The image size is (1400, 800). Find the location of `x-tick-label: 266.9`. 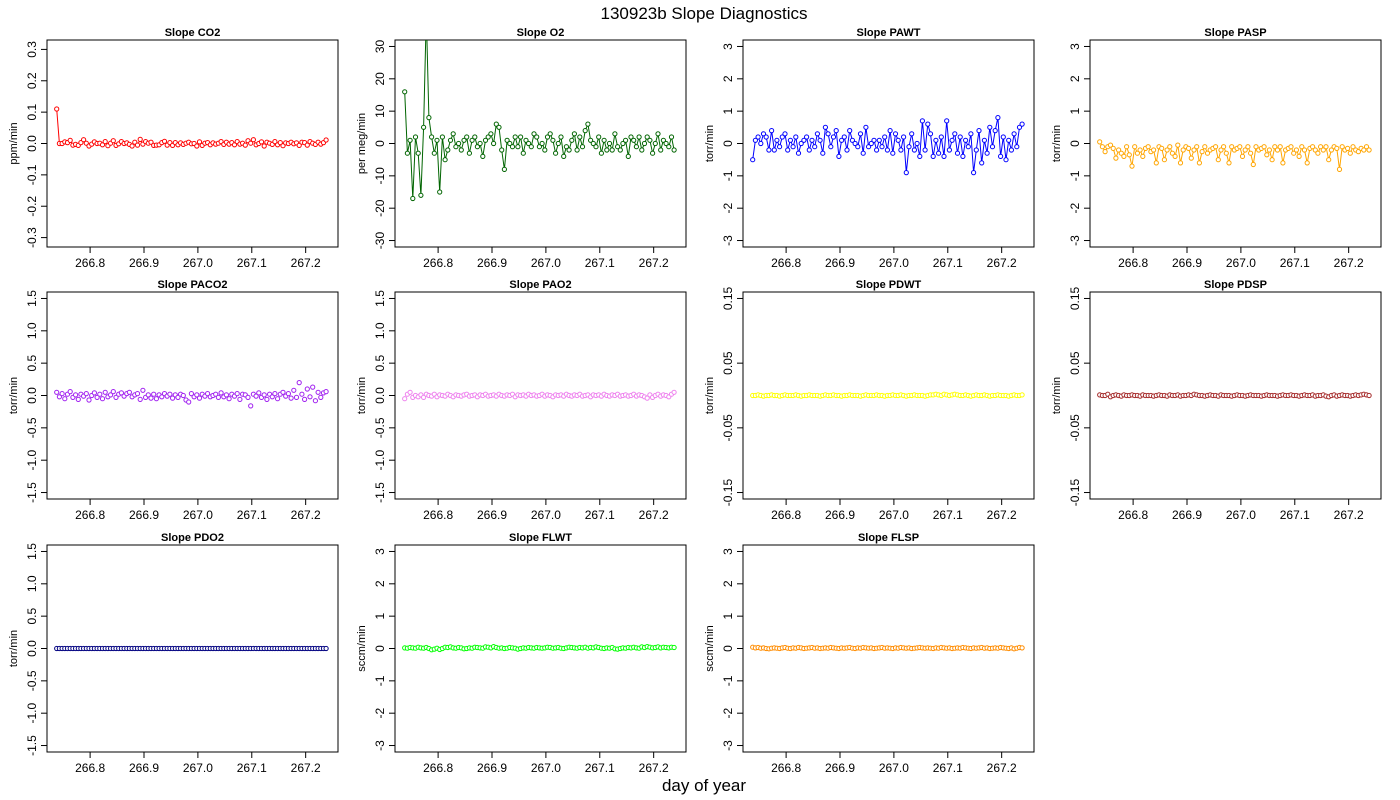

x-tick-label: 266.9 is located at coordinates (840, 263).